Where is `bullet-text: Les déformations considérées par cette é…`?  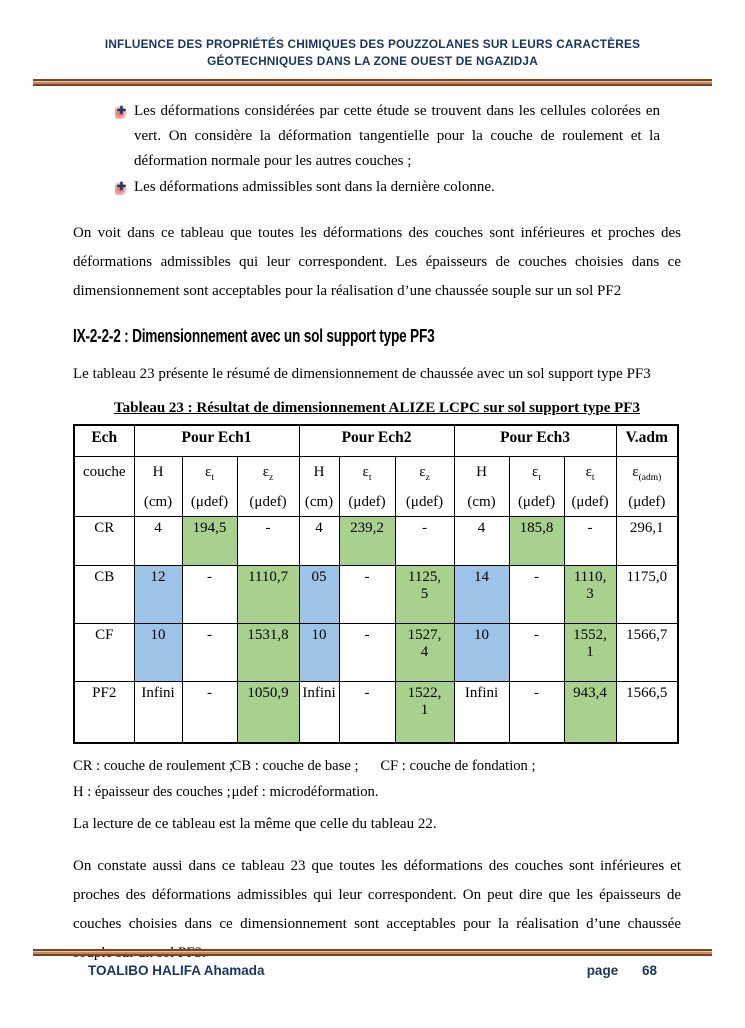
bullet-text: Les déformations considérées par cette é… is located at coordinates (397, 136).